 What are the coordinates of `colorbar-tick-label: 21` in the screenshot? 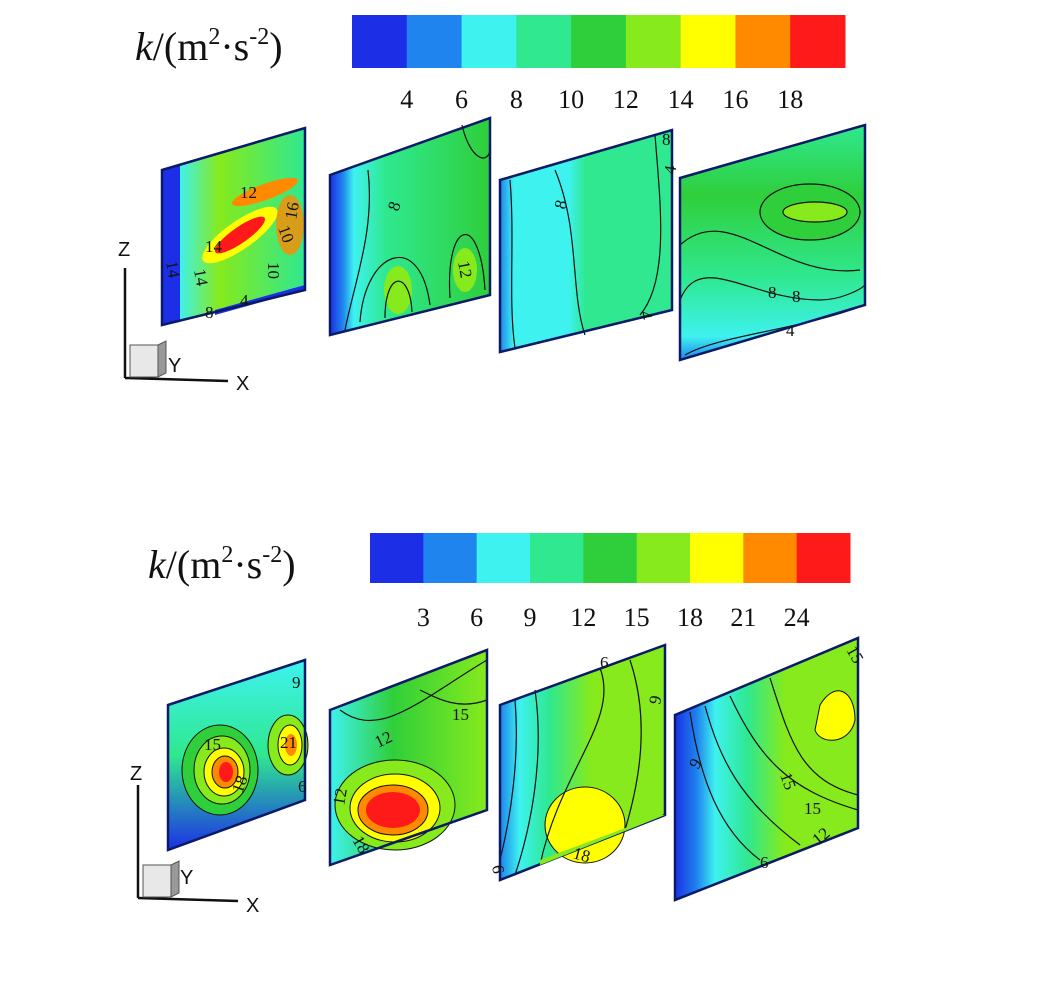 It's located at (743, 617).